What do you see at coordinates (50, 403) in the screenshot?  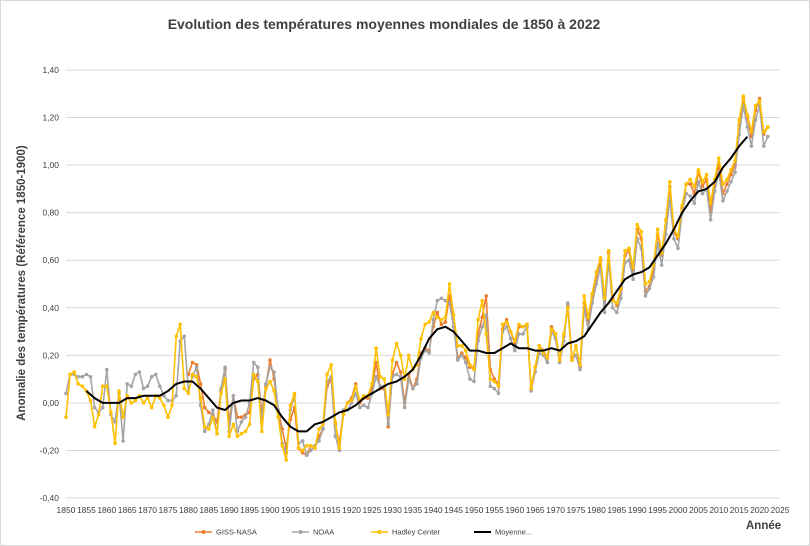 I see `y-tick-label: 0,00` at bounding box center [50, 403].